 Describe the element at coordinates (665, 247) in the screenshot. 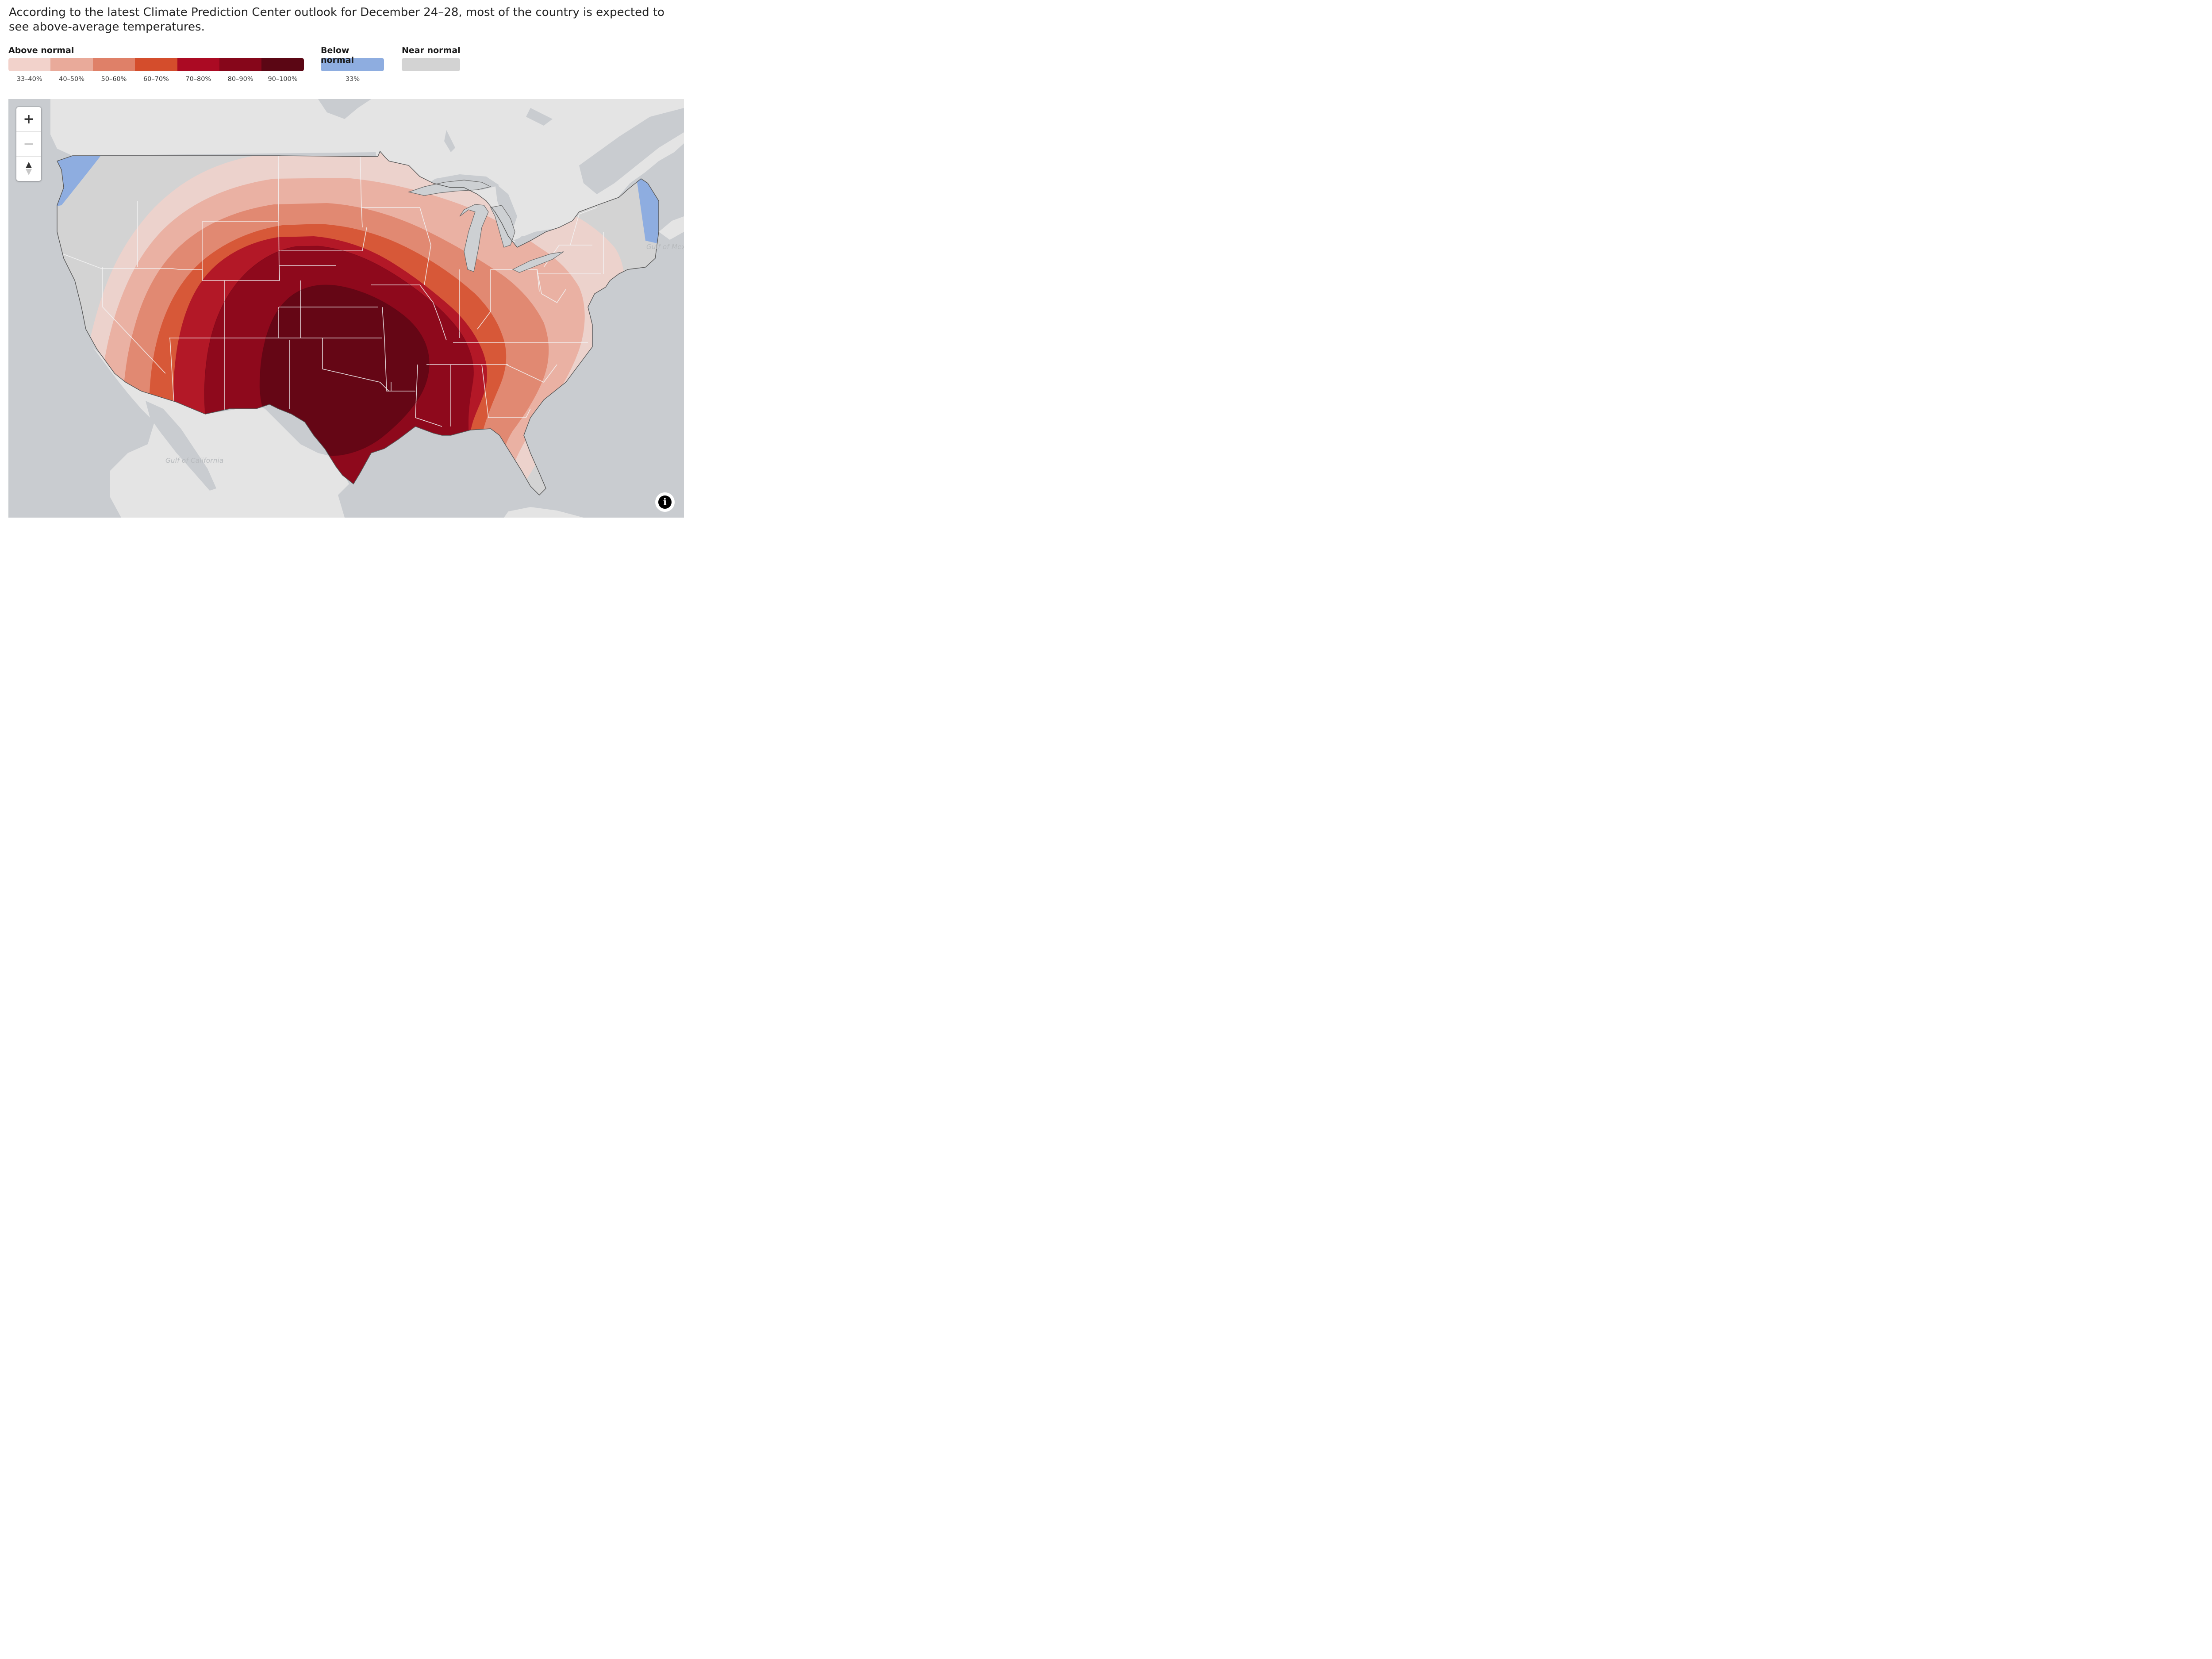

I see `water-label-gulf-of-mexico: Gulf of Mex` at that location.